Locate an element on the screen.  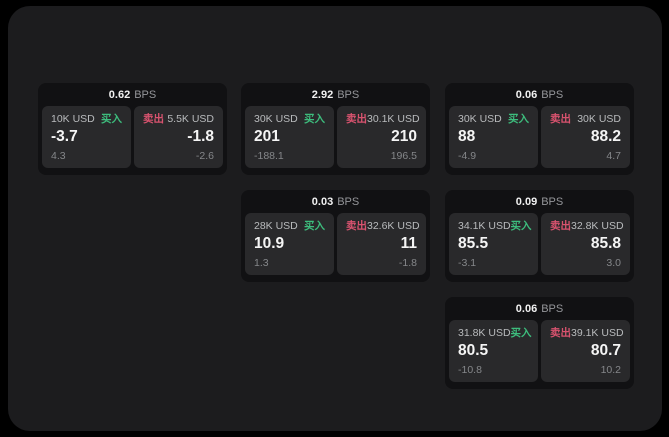
sell-sub-value: -1.8 is located at coordinates (407, 262).